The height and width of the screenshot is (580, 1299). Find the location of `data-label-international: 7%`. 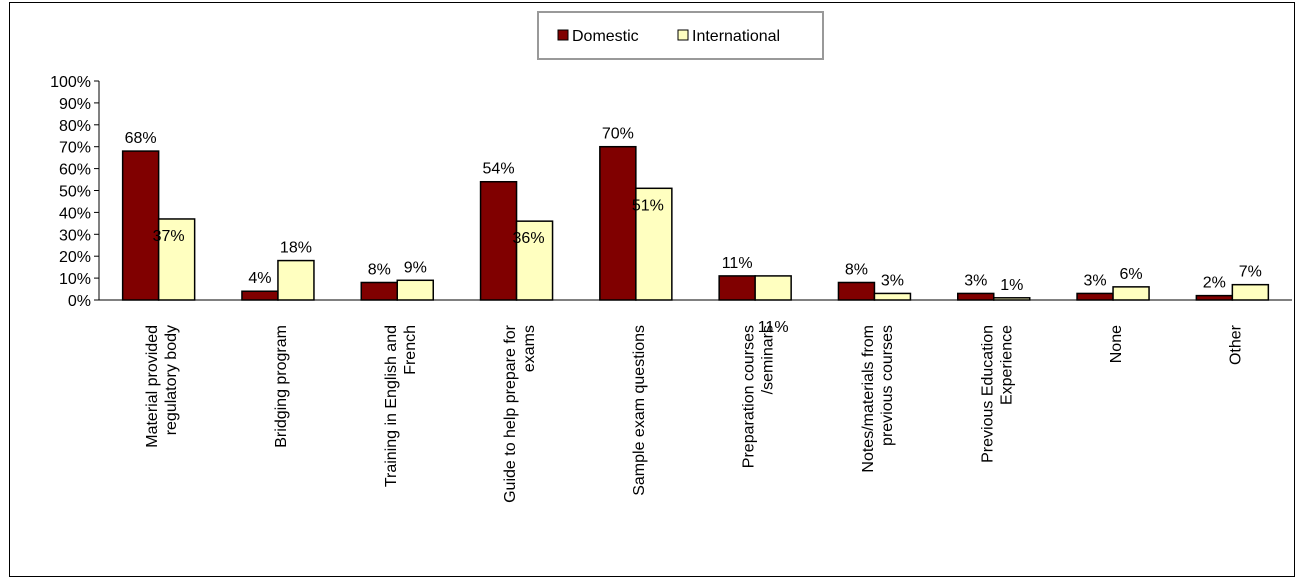

data-label-international: 7% is located at coordinates (1250, 272).